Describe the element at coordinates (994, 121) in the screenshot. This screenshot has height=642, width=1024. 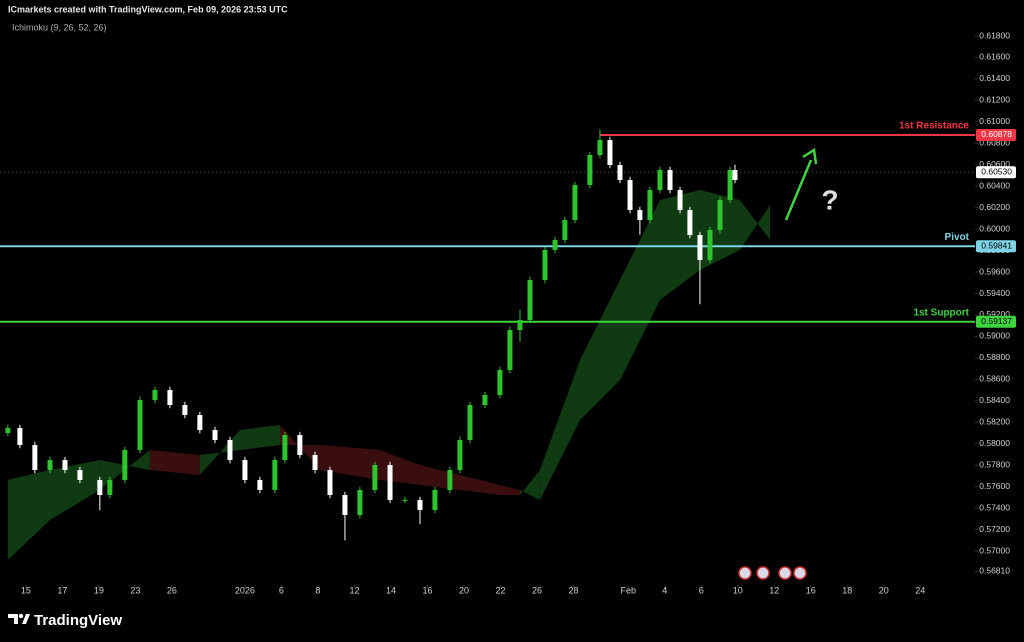
I see `y-tick-label: 0.61000` at that location.